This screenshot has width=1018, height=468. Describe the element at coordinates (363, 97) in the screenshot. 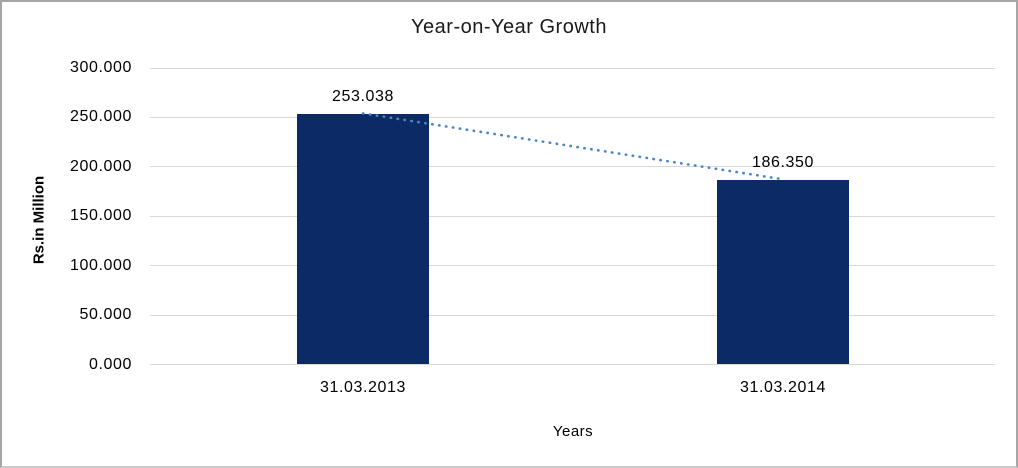

I see `data-label: 253.038` at that location.